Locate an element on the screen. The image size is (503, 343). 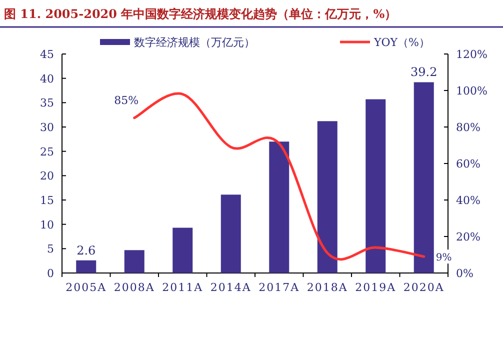
y-tick-label: 5 is located at coordinates (50, 249).